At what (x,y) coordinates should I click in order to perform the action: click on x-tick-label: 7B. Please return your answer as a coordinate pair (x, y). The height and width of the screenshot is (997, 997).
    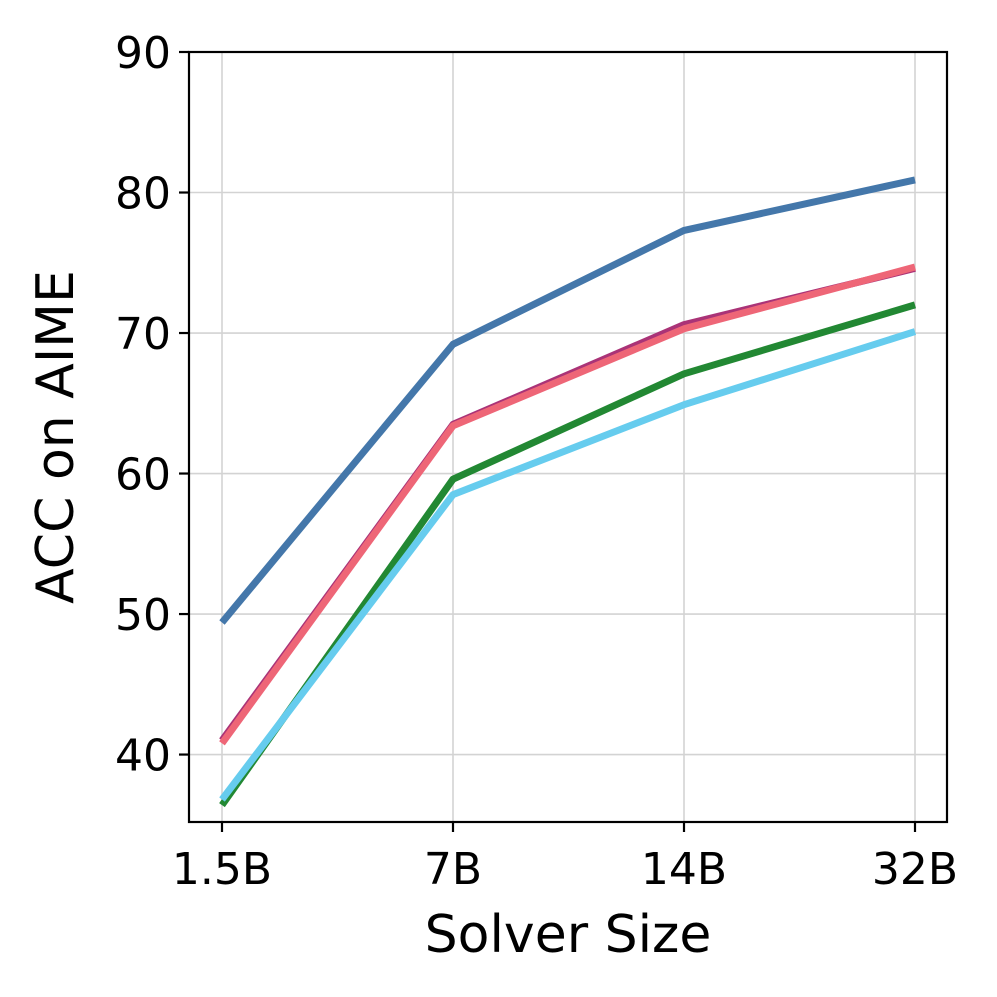
    Looking at the image, I should click on (453, 869).